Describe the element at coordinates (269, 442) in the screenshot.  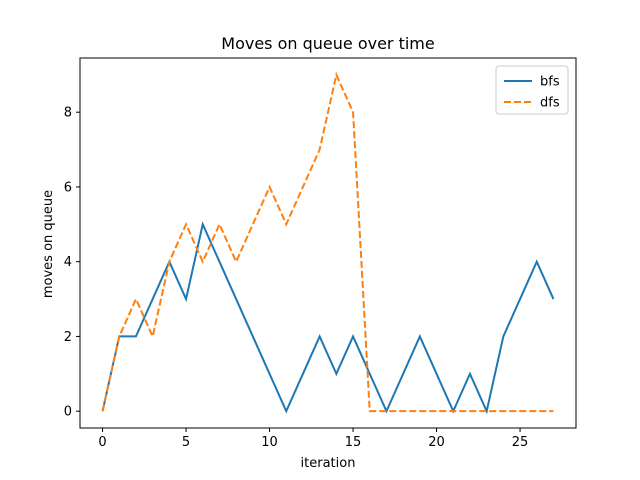
I see `x-tick-label: 10` at that location.